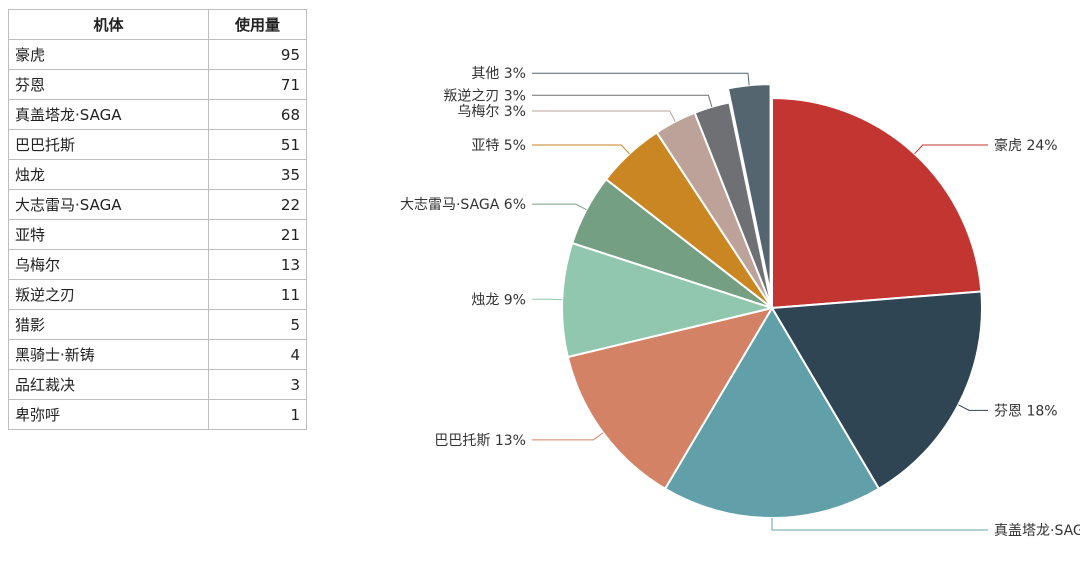  Describe the element at coordinates (1026, 411) in the screenshot. I see `pie-slice-label: 芬恩 18%` at that location.